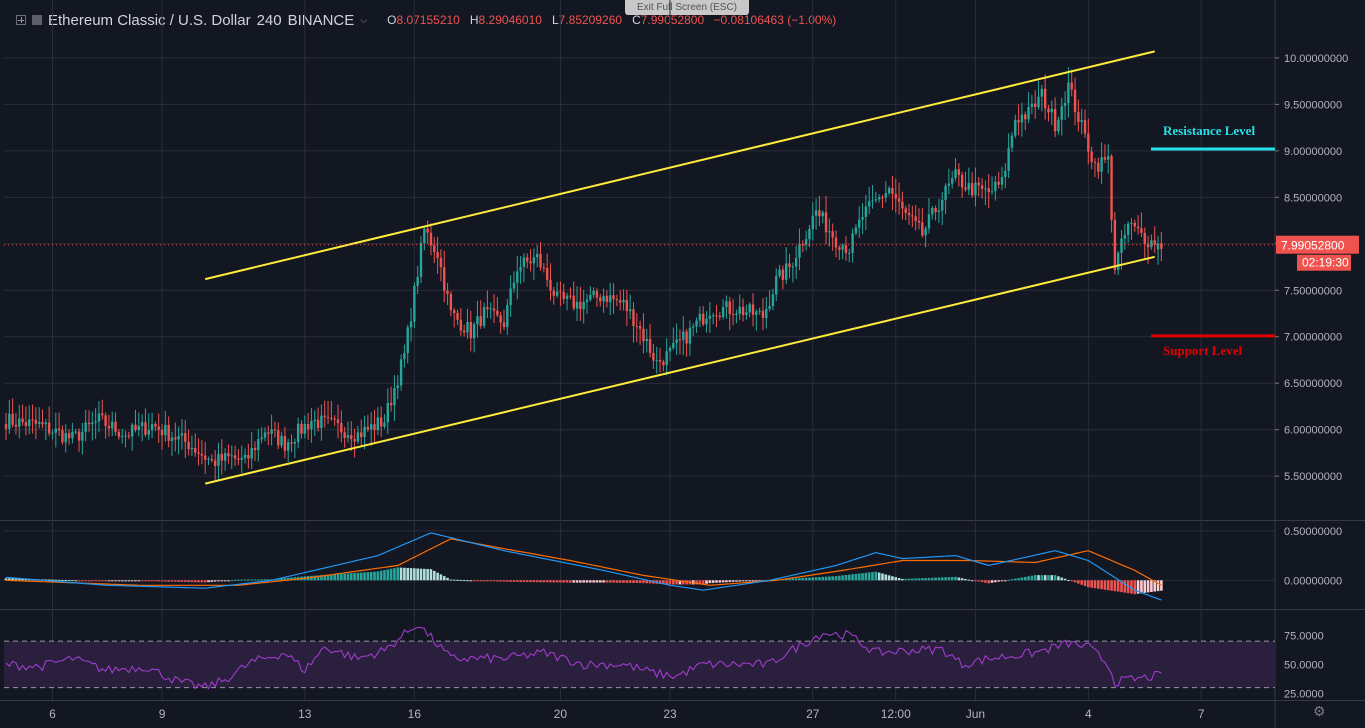 The height and width of the screenshot is (728, 1365). What do you see at coordinates (775, 20) in the screenshot?
I see `change-value: −0.08106463 (−1.00%)` at bounding box center [775, 20].